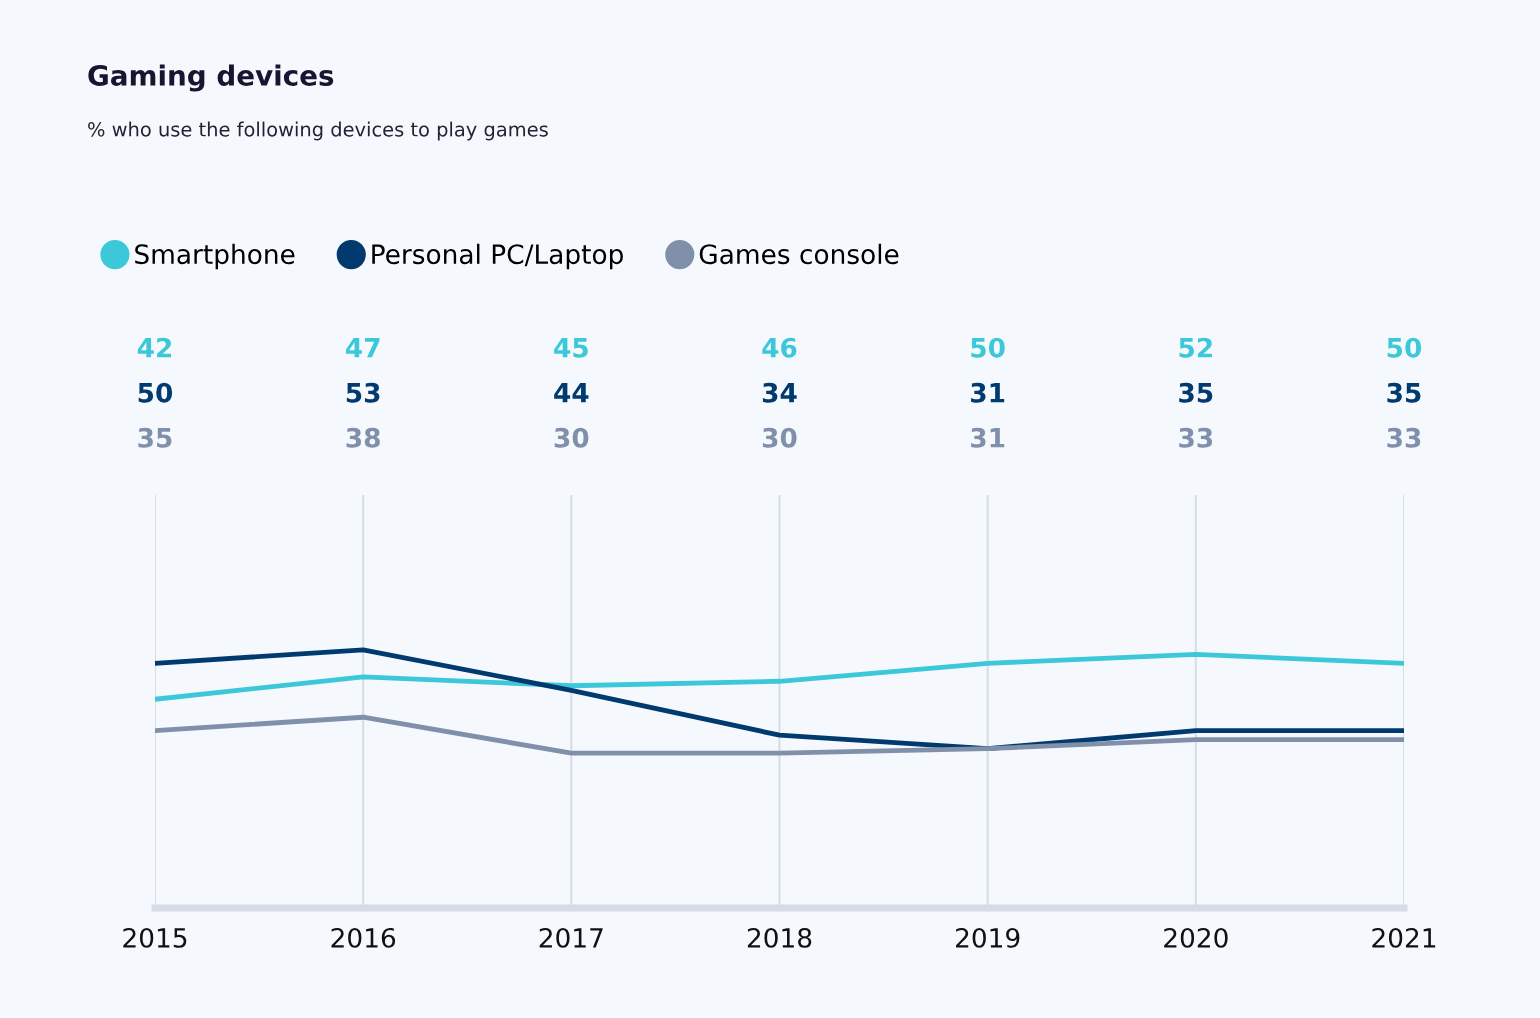 This screenshot has height=1018, width=1540. I want to click on x-tick-label: 2017, so click(571, 937).